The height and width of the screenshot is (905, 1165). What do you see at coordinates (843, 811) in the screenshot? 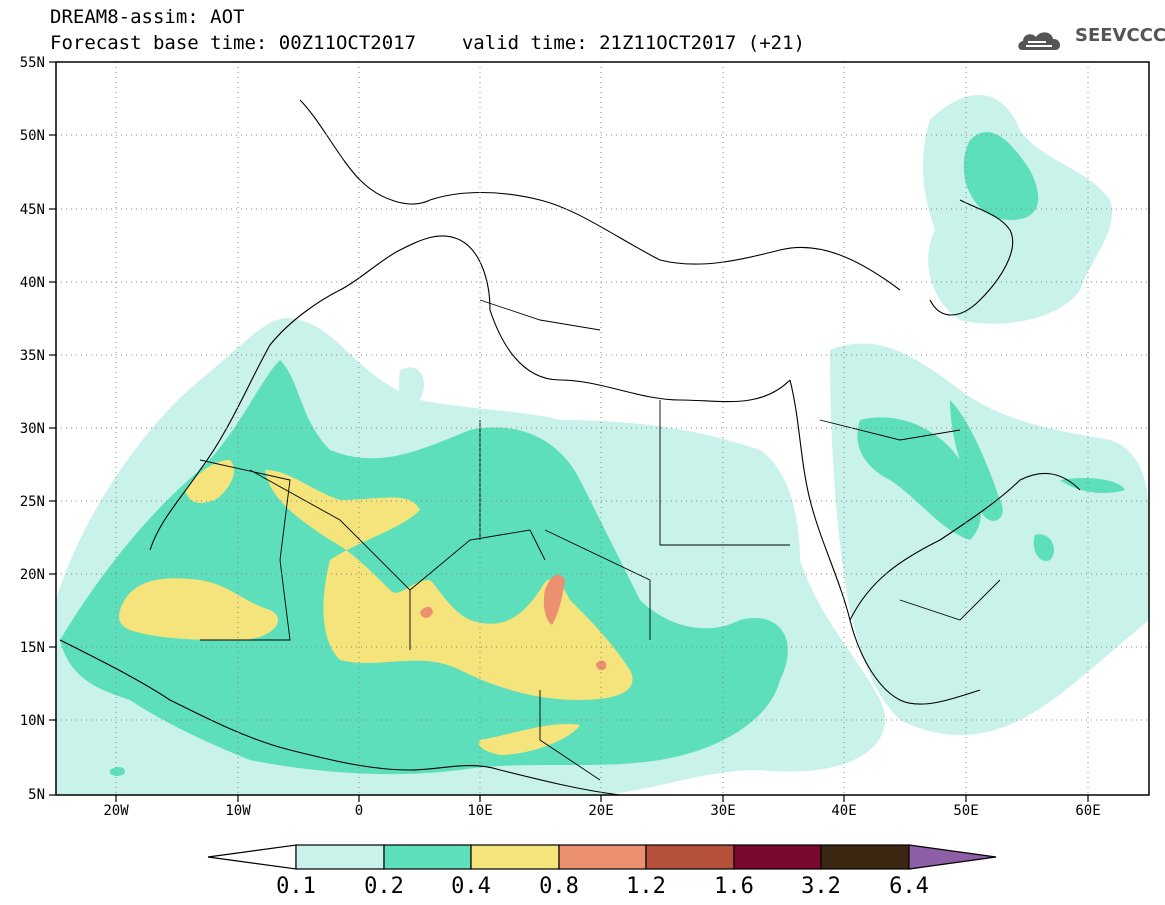
I see `lon-label: 40E` at bounding box center [843, 811].